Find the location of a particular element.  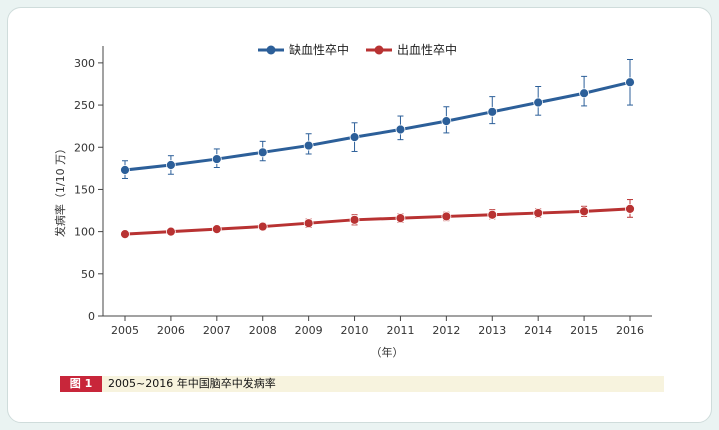

x-tick-label-2006: 2006 is located at coordinates (171, 330).